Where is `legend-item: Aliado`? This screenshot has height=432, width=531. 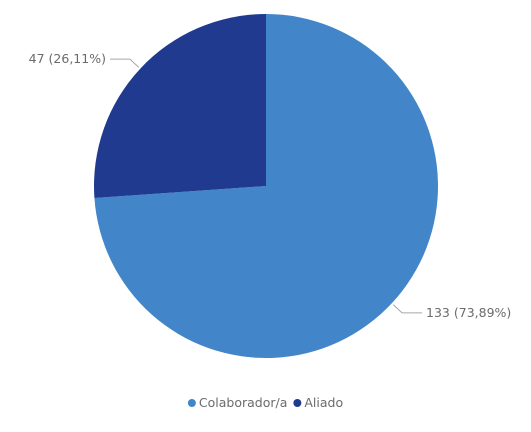 legend-item: Aliado is located at coordinates (318, 402).